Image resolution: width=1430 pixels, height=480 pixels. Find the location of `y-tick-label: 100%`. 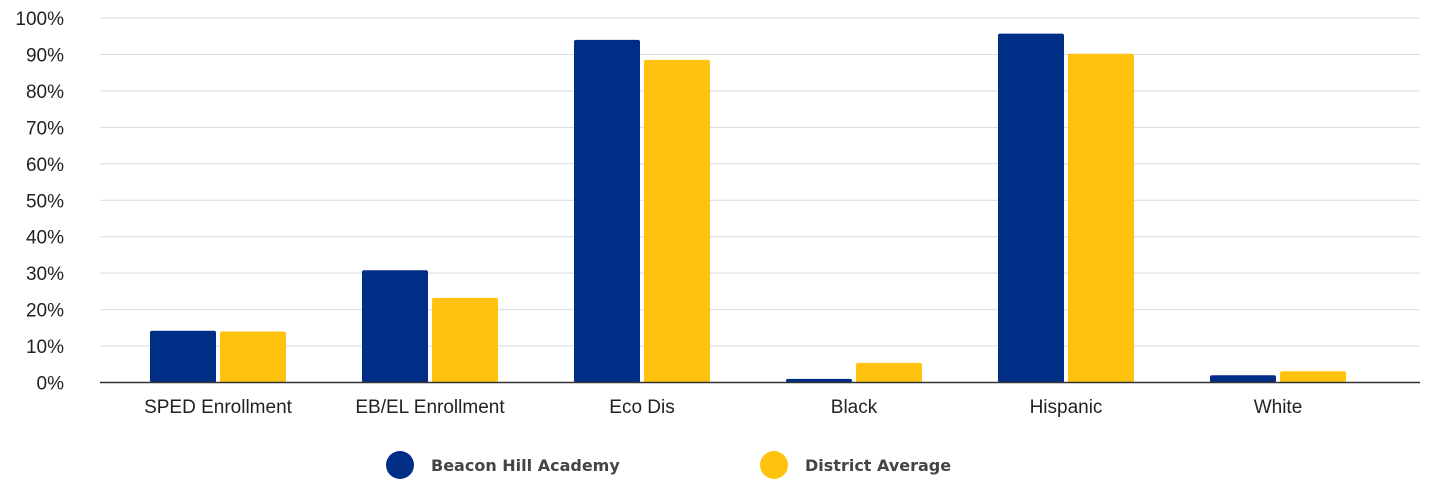

y-tick-label: 100% is located at coordinates (39, 19).